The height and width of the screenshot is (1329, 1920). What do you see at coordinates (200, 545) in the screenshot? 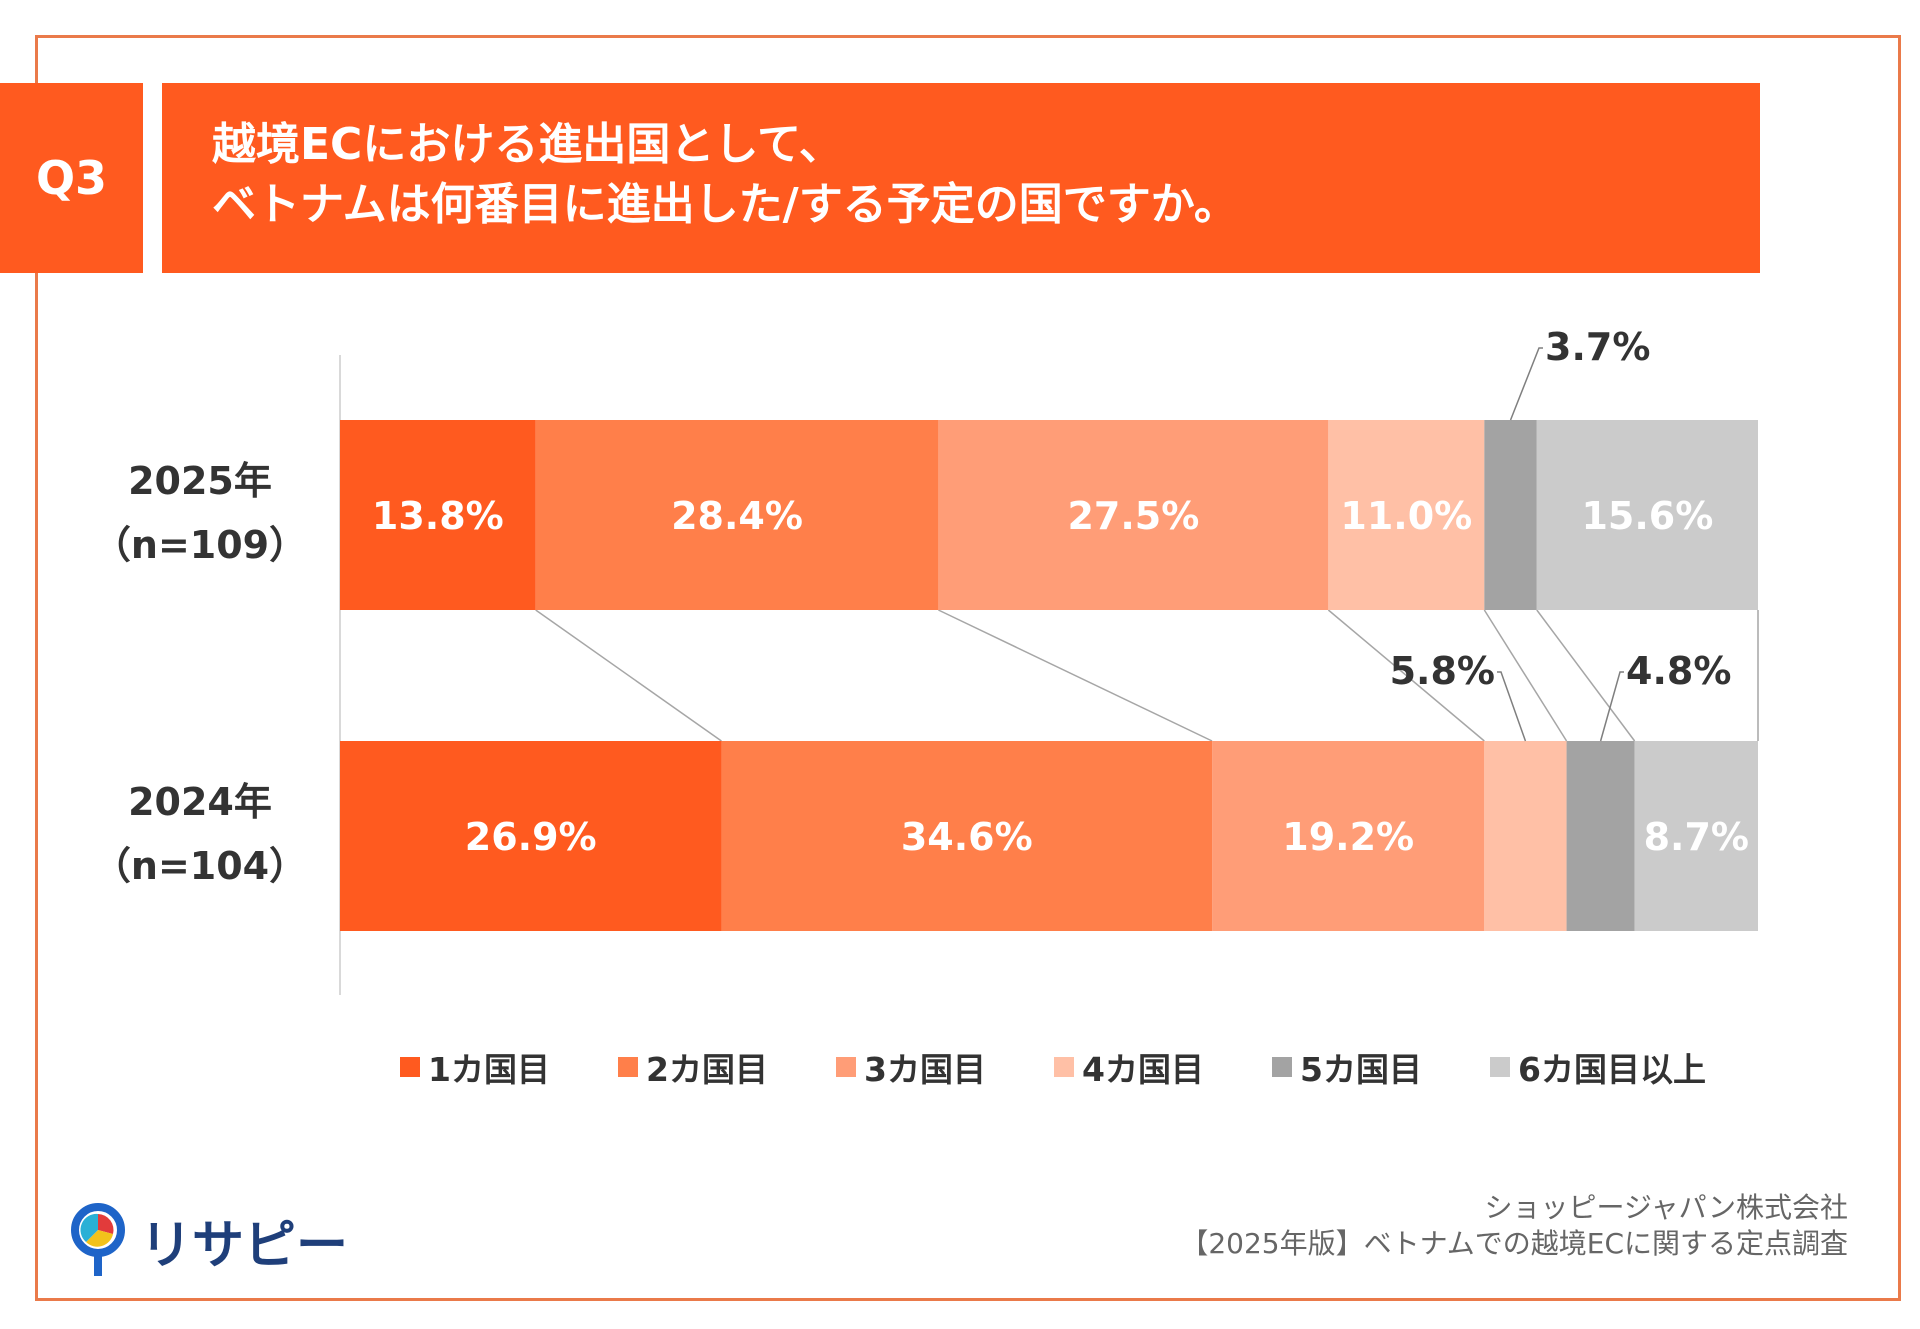
I see `row-label-n: （n=109）` at bounding box center [200, 545].